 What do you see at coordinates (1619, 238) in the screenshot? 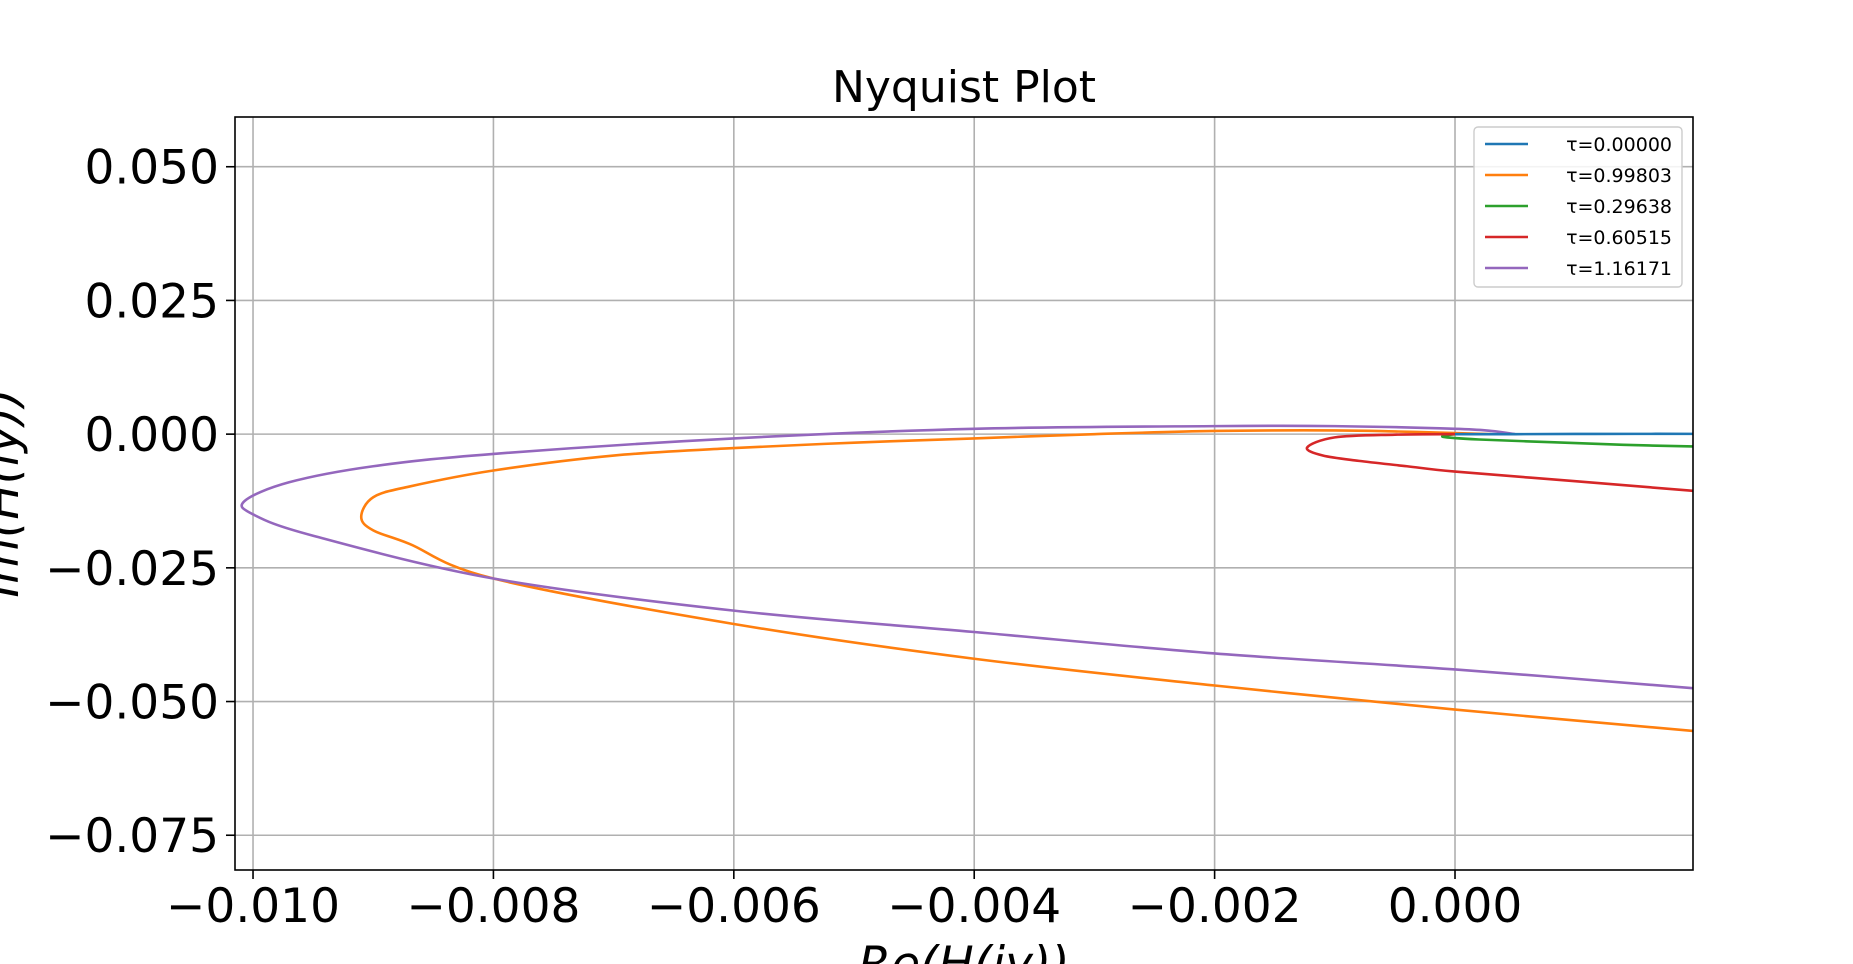
I see `legend-label-3: τ=0.60515` at bounding box center [1619, 238].